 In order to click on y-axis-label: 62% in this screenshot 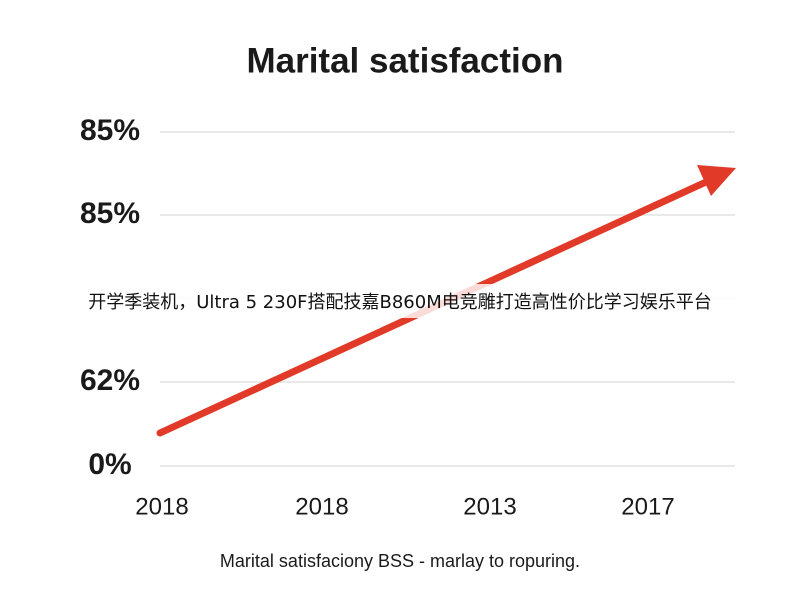, I will do `click(110, 380)`.